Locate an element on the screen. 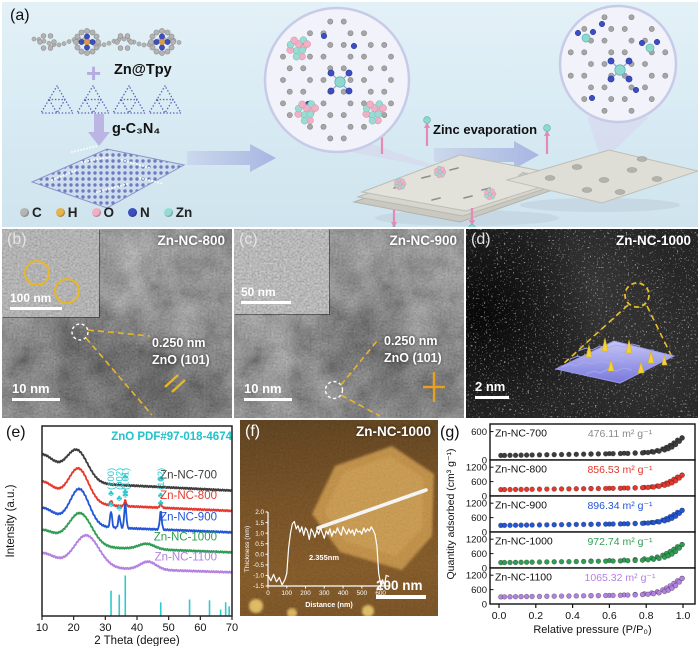 The image size is (700, 648). bet-surface-area: 476.11 m² g⁻¹ is located at coordinates (620, 434).